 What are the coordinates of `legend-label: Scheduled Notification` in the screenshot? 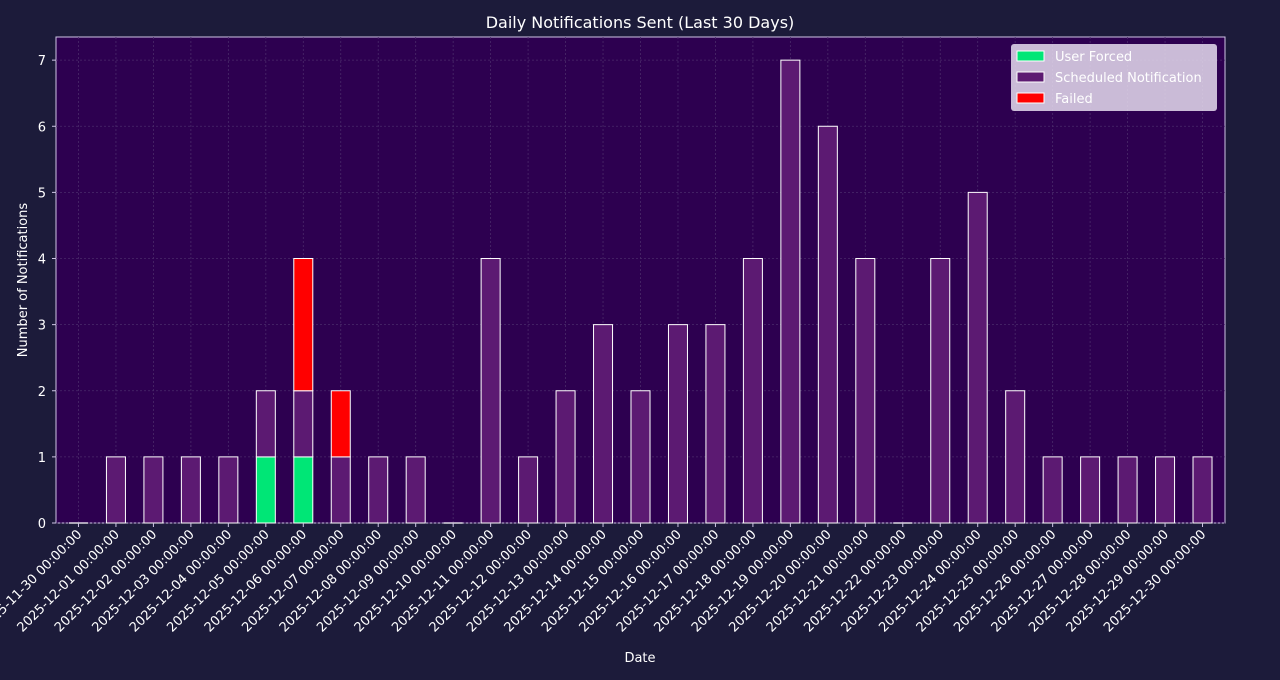 It's located at (1128, 78).